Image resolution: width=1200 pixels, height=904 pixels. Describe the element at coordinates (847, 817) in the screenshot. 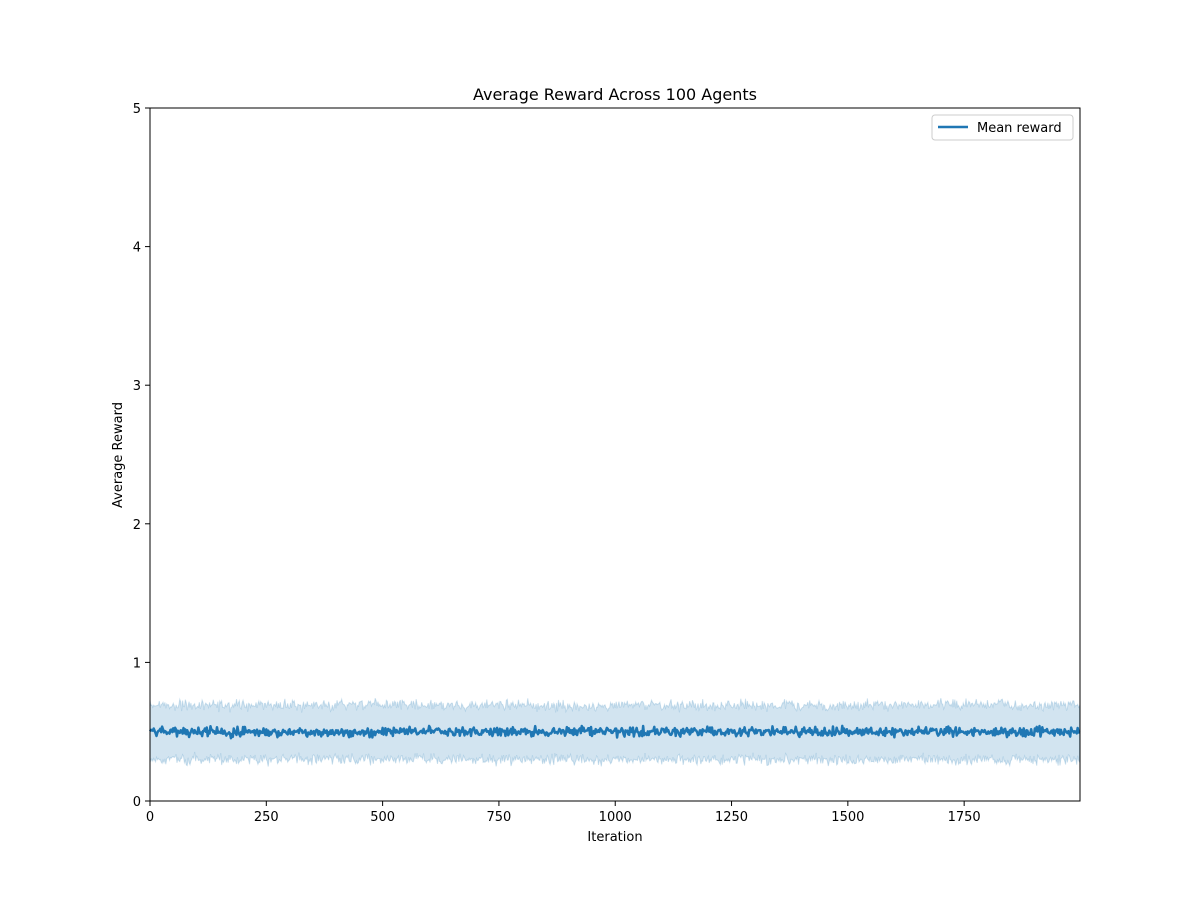

I see `x-tick-label: 1500` at that location.